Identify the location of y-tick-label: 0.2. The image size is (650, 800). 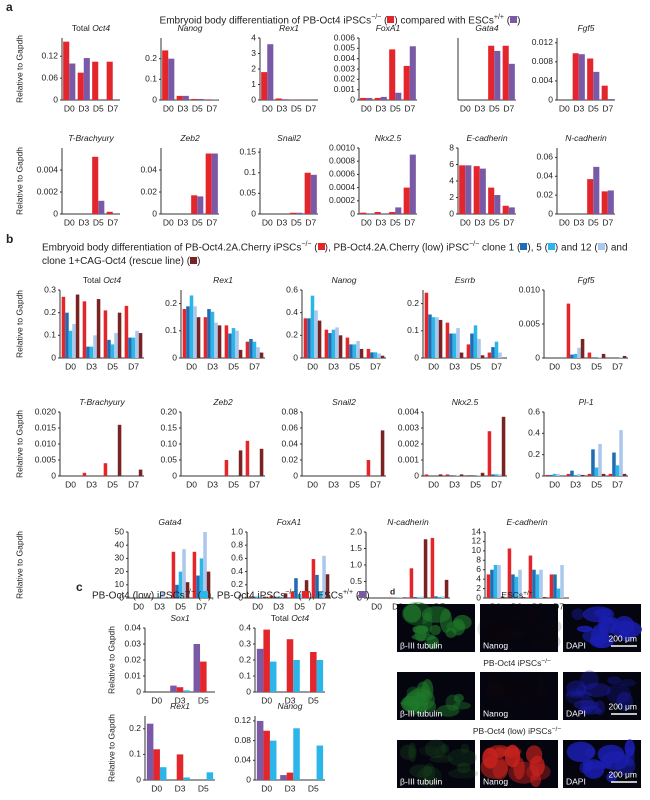
(245, 659).